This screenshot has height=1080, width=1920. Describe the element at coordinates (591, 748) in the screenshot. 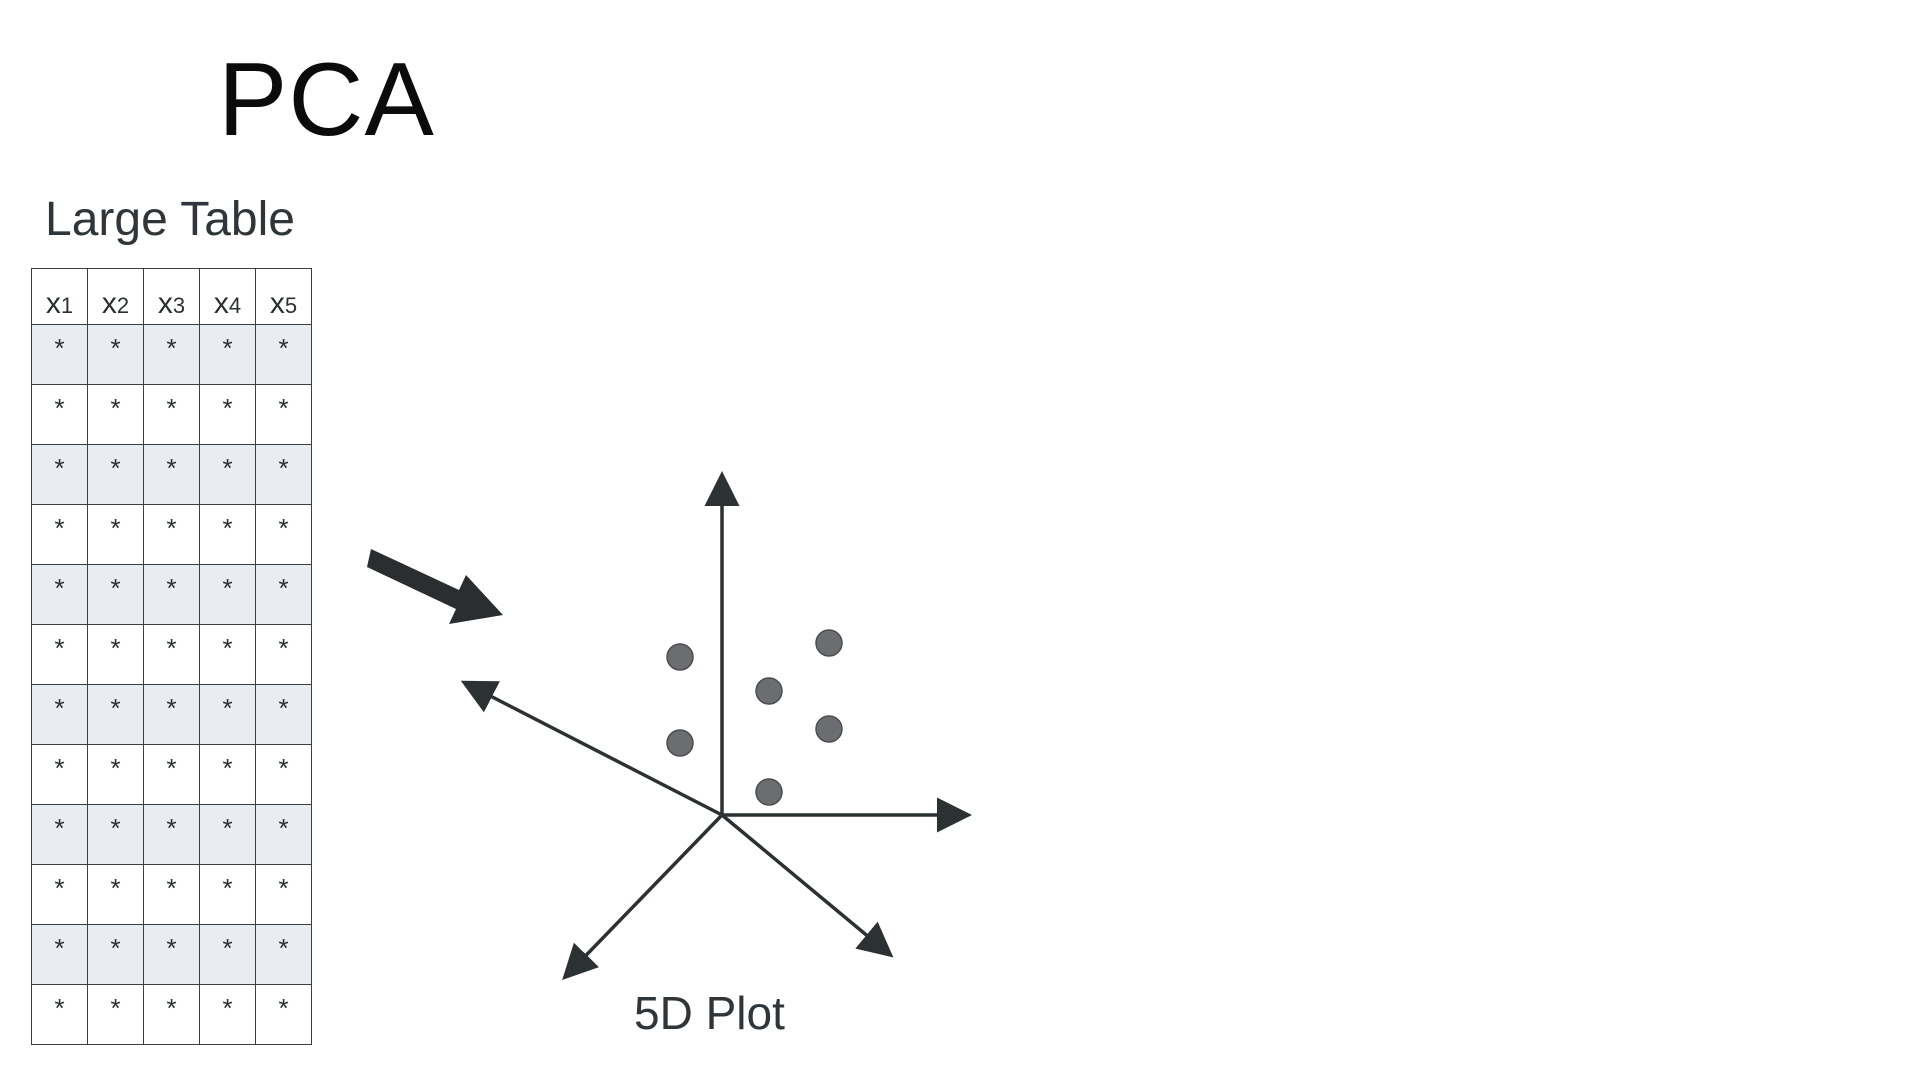

I see `axis-upper-left` at that location.